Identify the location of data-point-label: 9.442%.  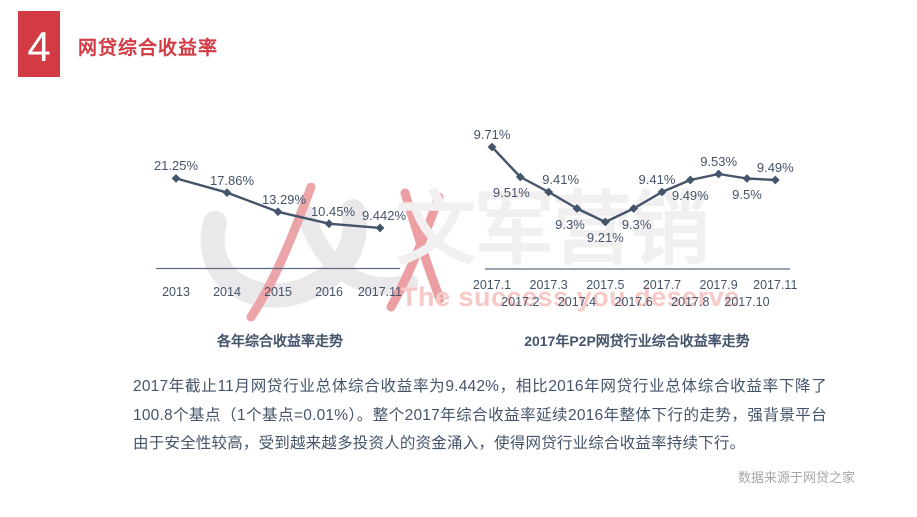
(384, 215).